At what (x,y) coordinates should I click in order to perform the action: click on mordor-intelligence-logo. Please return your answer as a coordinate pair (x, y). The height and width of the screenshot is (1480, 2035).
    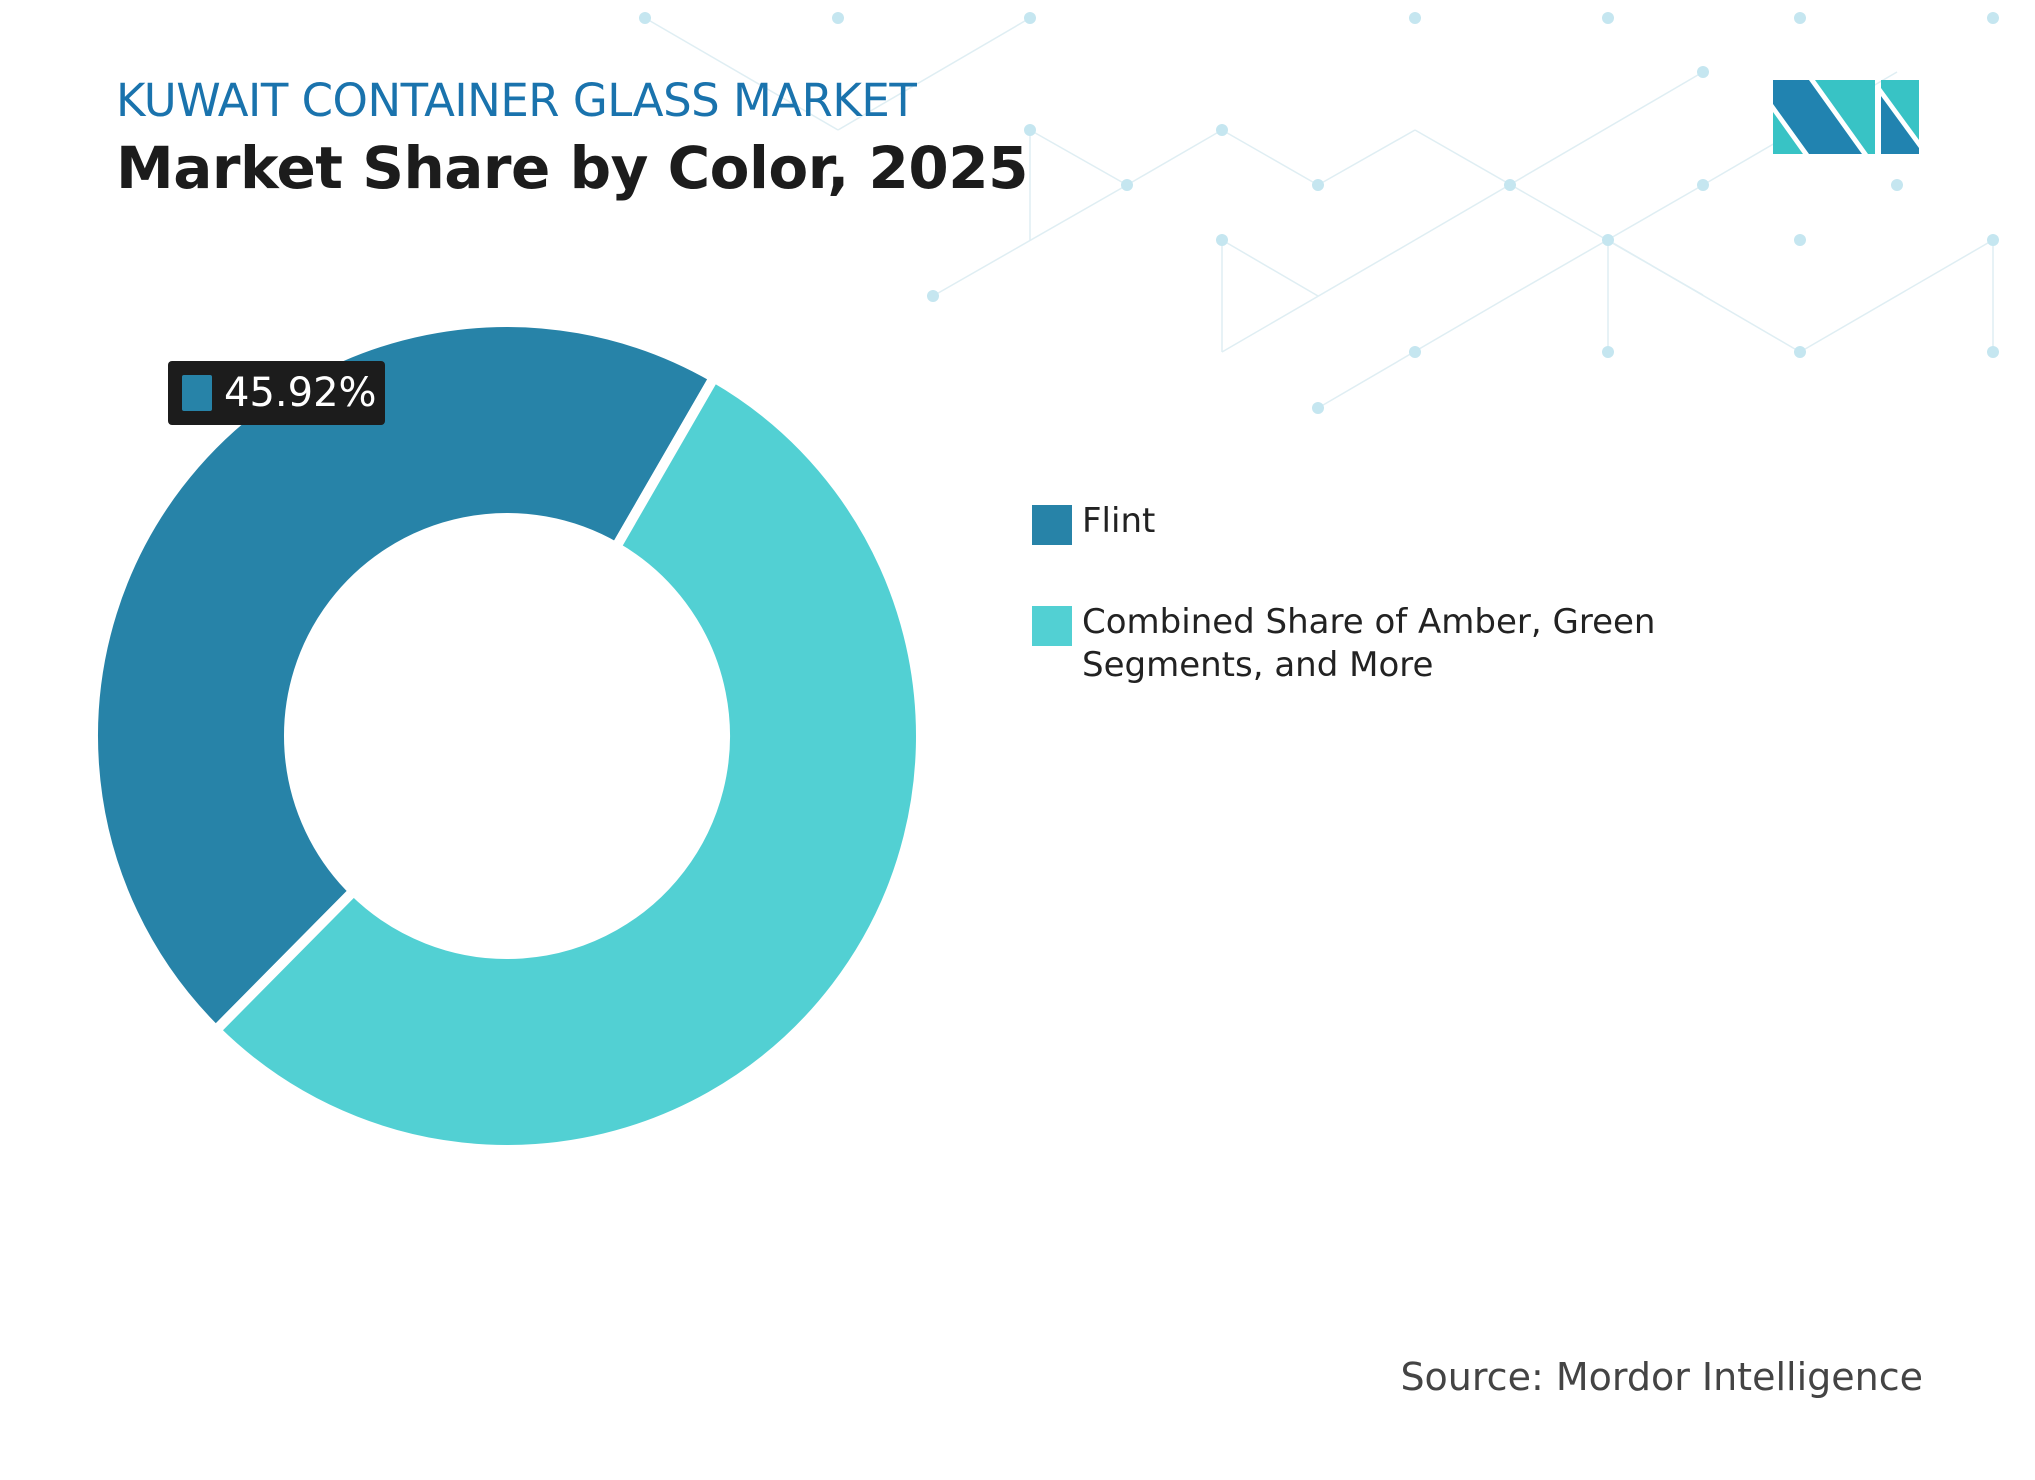
    Looking at the image, I should click on (1846, 117).